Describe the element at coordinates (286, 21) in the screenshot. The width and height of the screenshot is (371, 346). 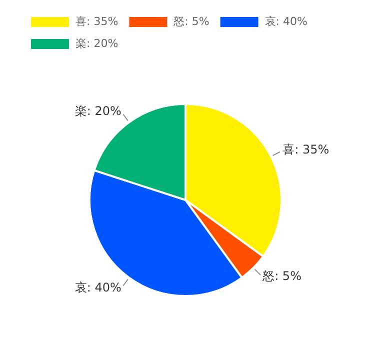
I see `legend-label: 哀: 40%` at that location.